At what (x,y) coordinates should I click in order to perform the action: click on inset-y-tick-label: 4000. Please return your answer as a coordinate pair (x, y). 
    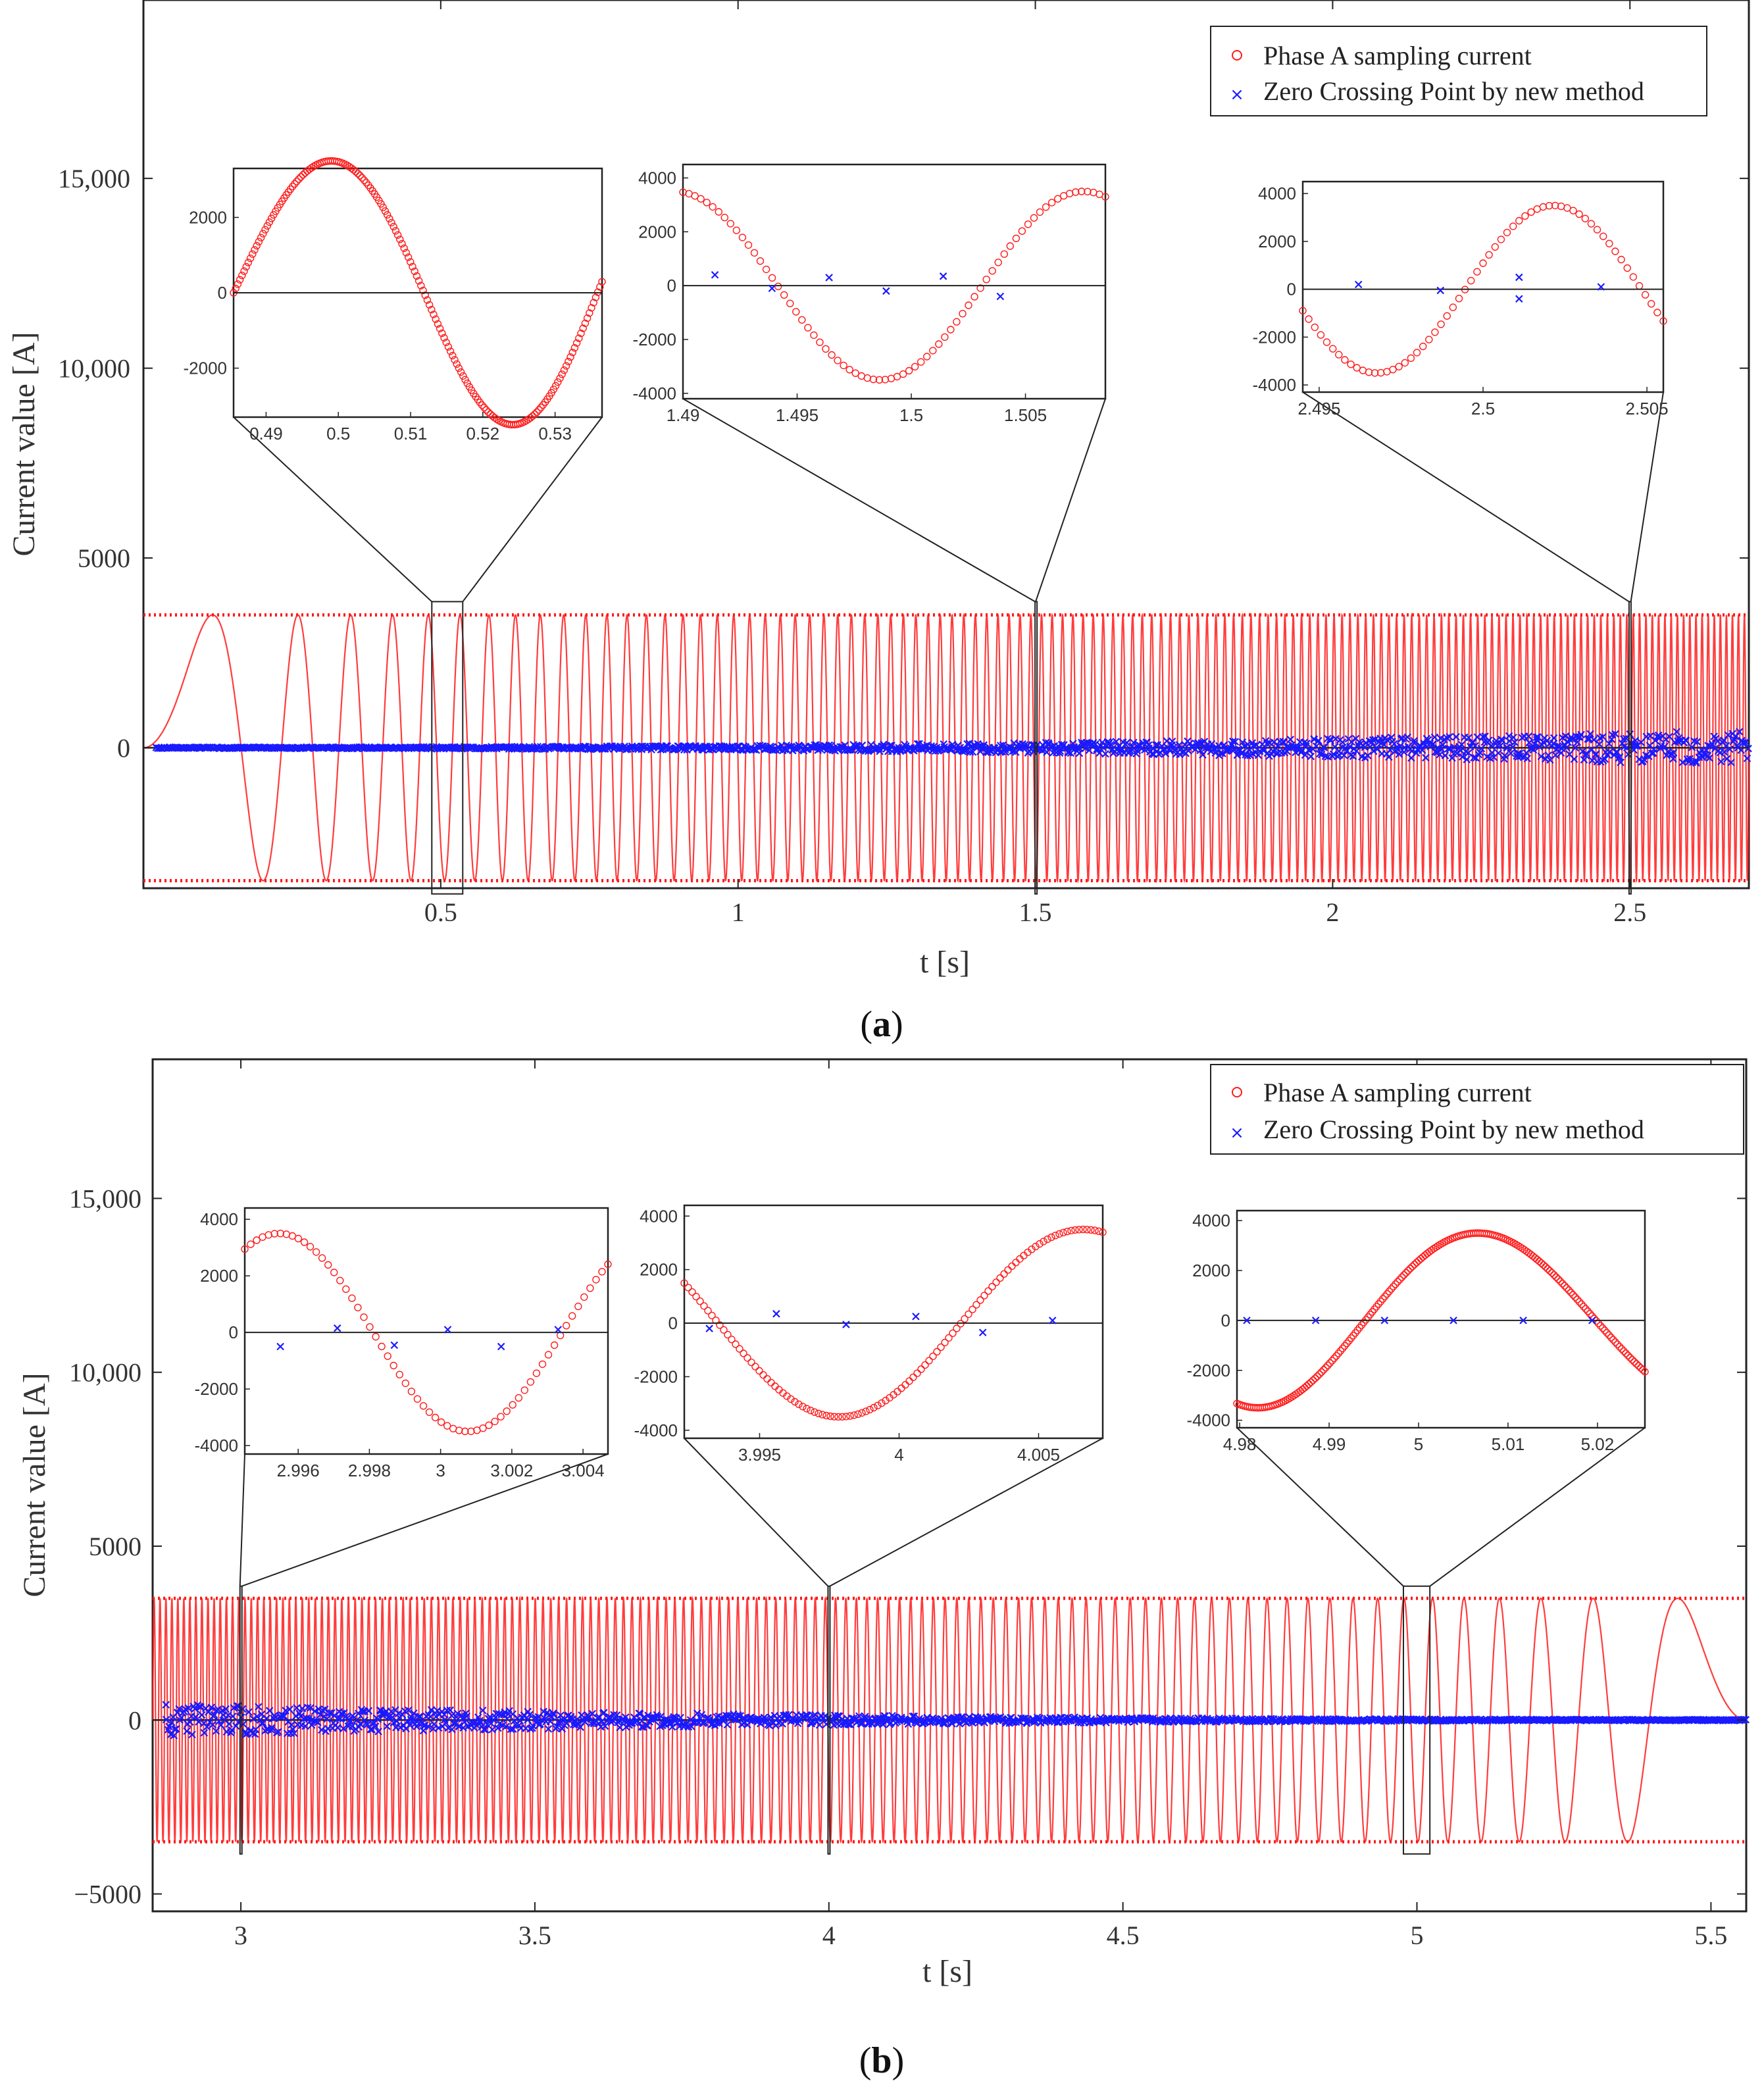
    Looking at the image, I should click on (219, 1219).